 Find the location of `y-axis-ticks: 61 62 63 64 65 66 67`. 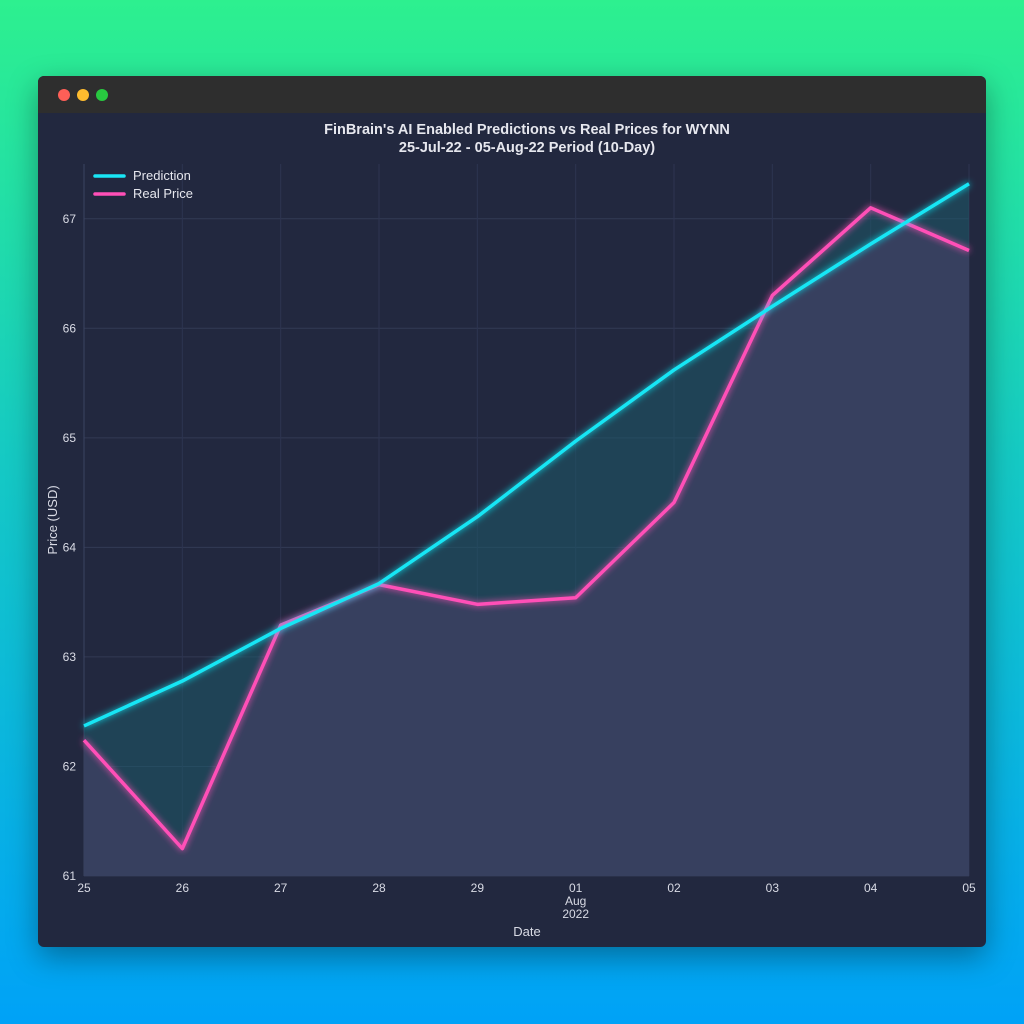

y-axis-ticks: 61 62 63 64 65 66 67 is located at coordinates (70, 547).